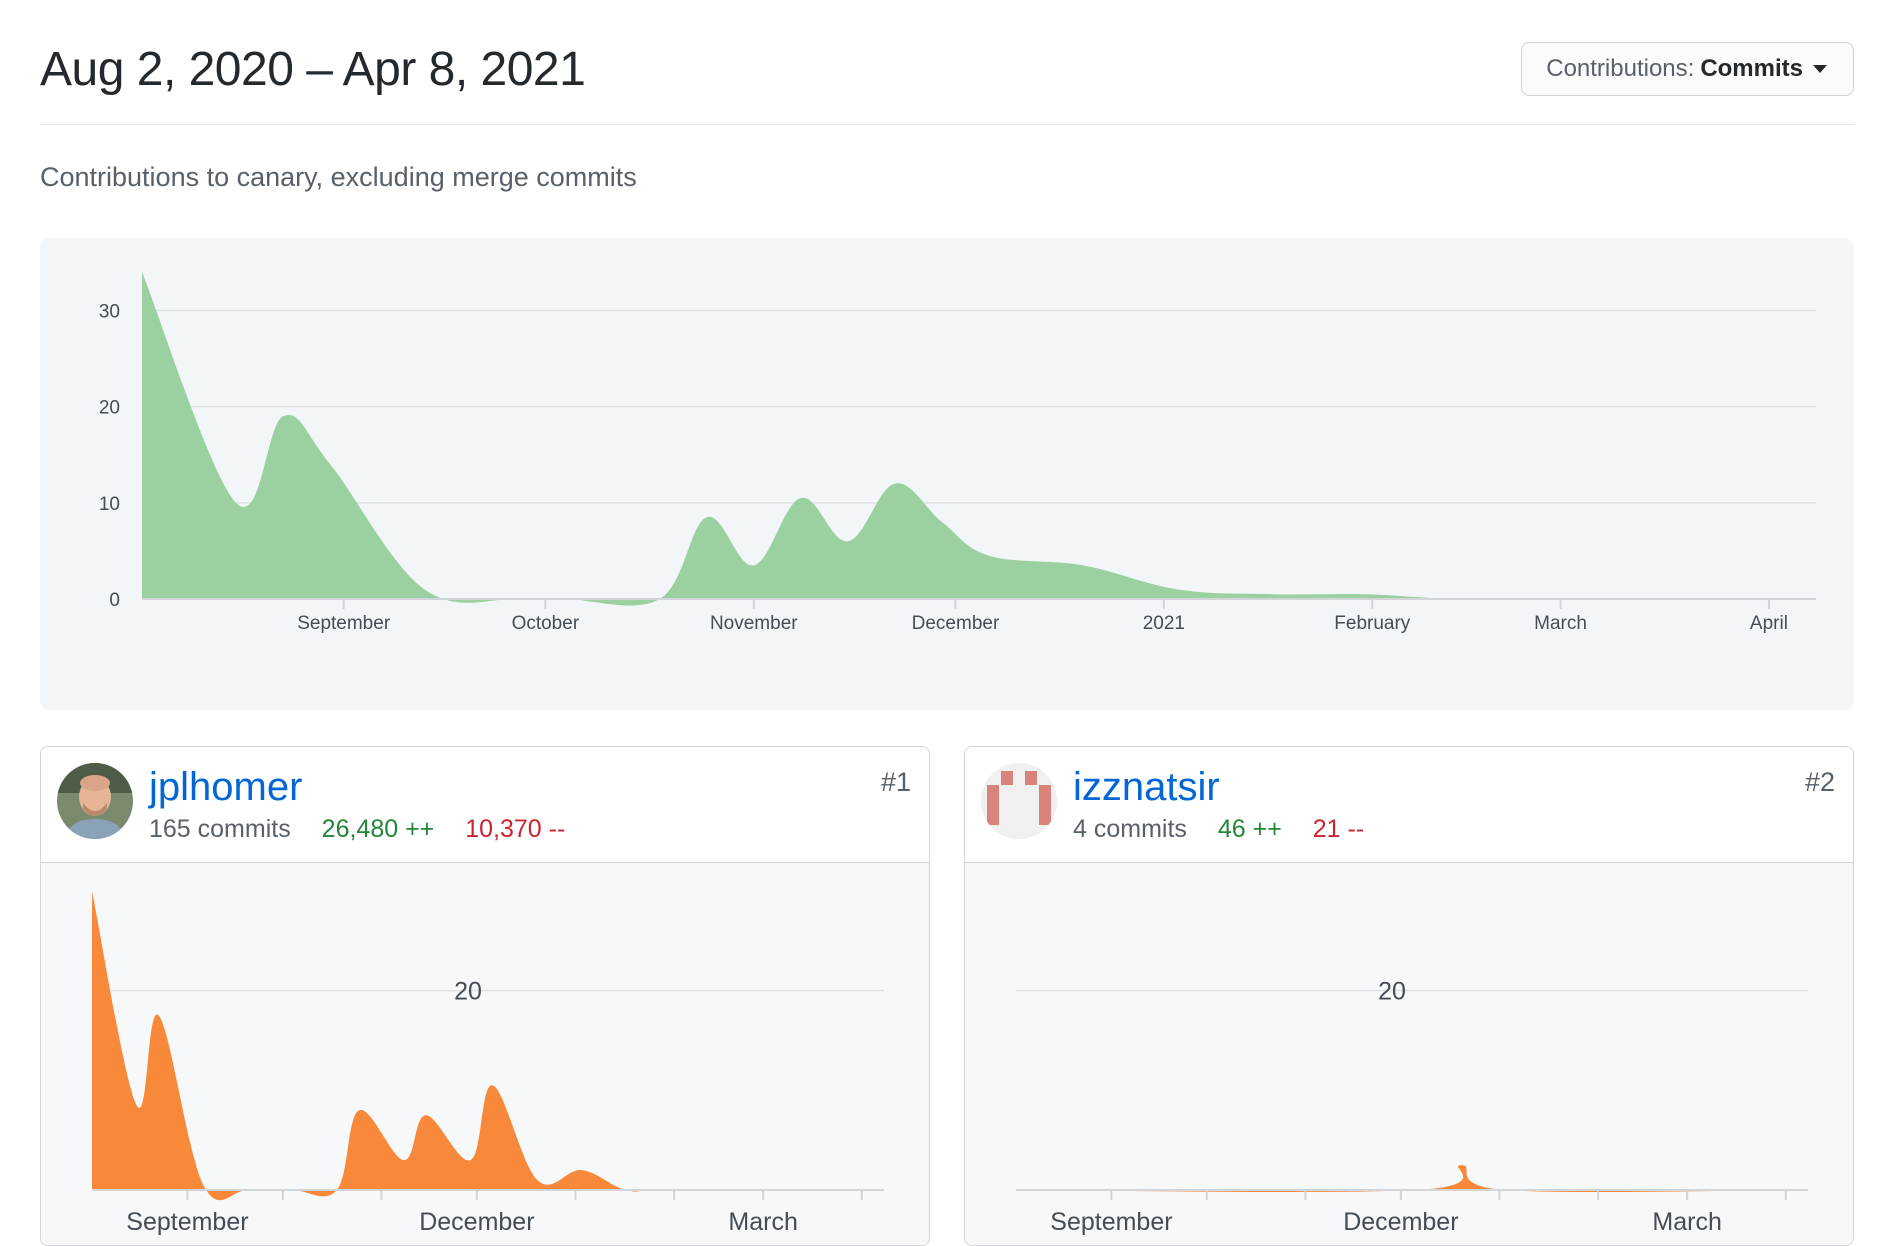 Image resolution: width=1886 pixels, height=1246 pixels. What do you see at coordinates (1620, 68) in the screenshot?
I see `contributions-label: Contributions:` at bounding box center [1620, 68].